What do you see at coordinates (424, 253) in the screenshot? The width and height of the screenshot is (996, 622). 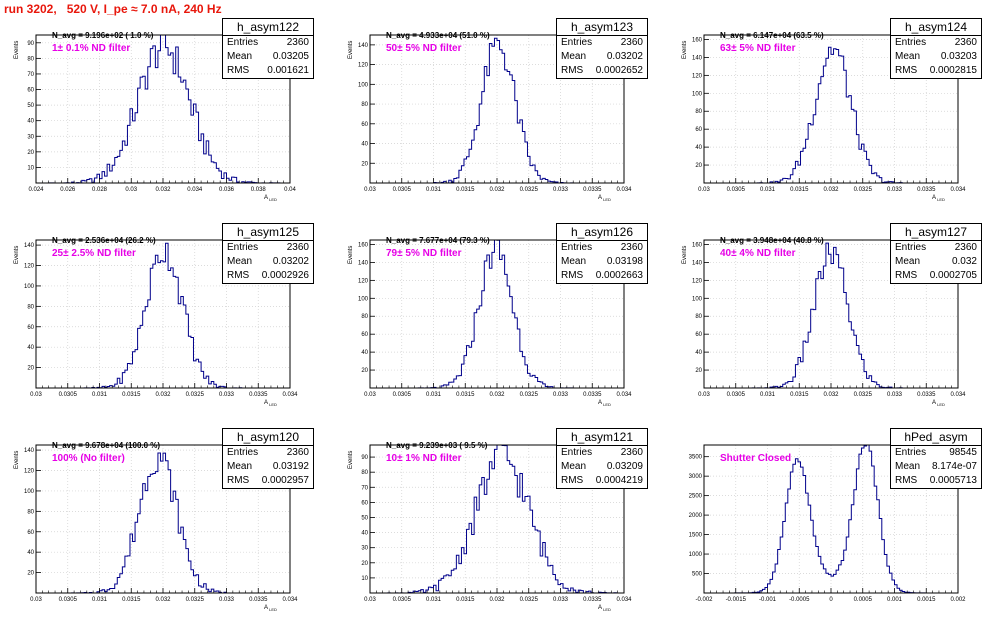 I see `filter-label: 79± 5% ND filter` at bounding box center [424, 253].